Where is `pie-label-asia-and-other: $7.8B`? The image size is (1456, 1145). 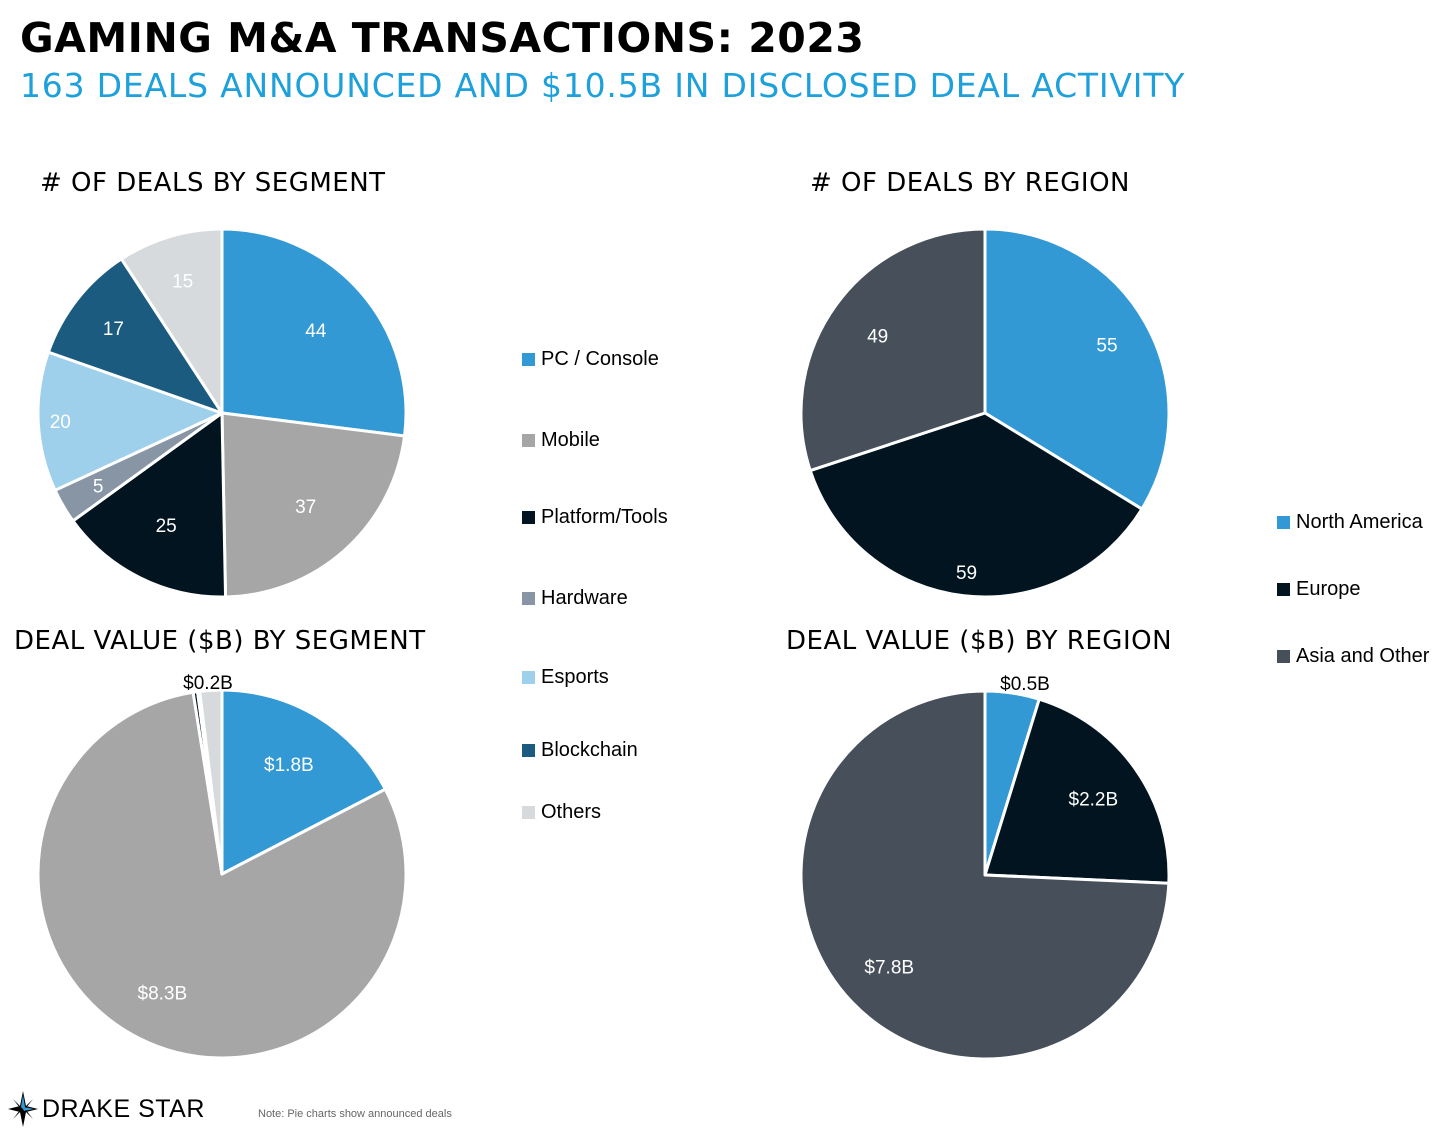 pie-label-asia-and-other: $7.8B is located at coordinates (889, 968).